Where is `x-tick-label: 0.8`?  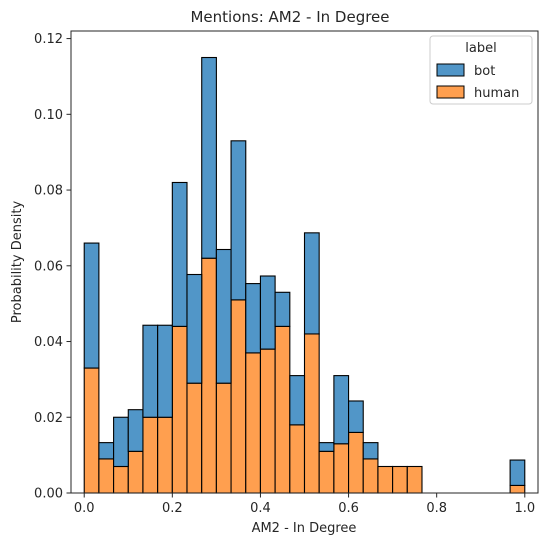
x-tick-label: 0.8 is located at coordinates (436, 508).